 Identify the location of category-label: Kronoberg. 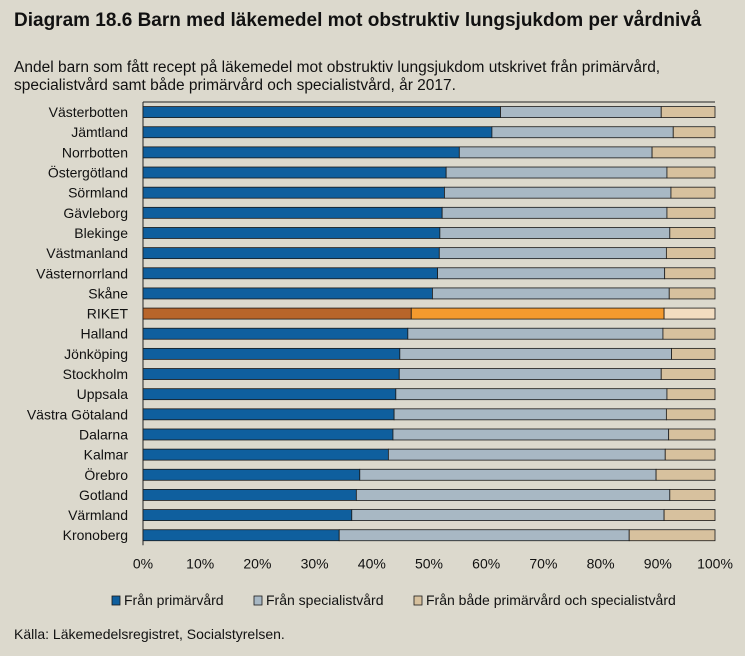
(95, 535).